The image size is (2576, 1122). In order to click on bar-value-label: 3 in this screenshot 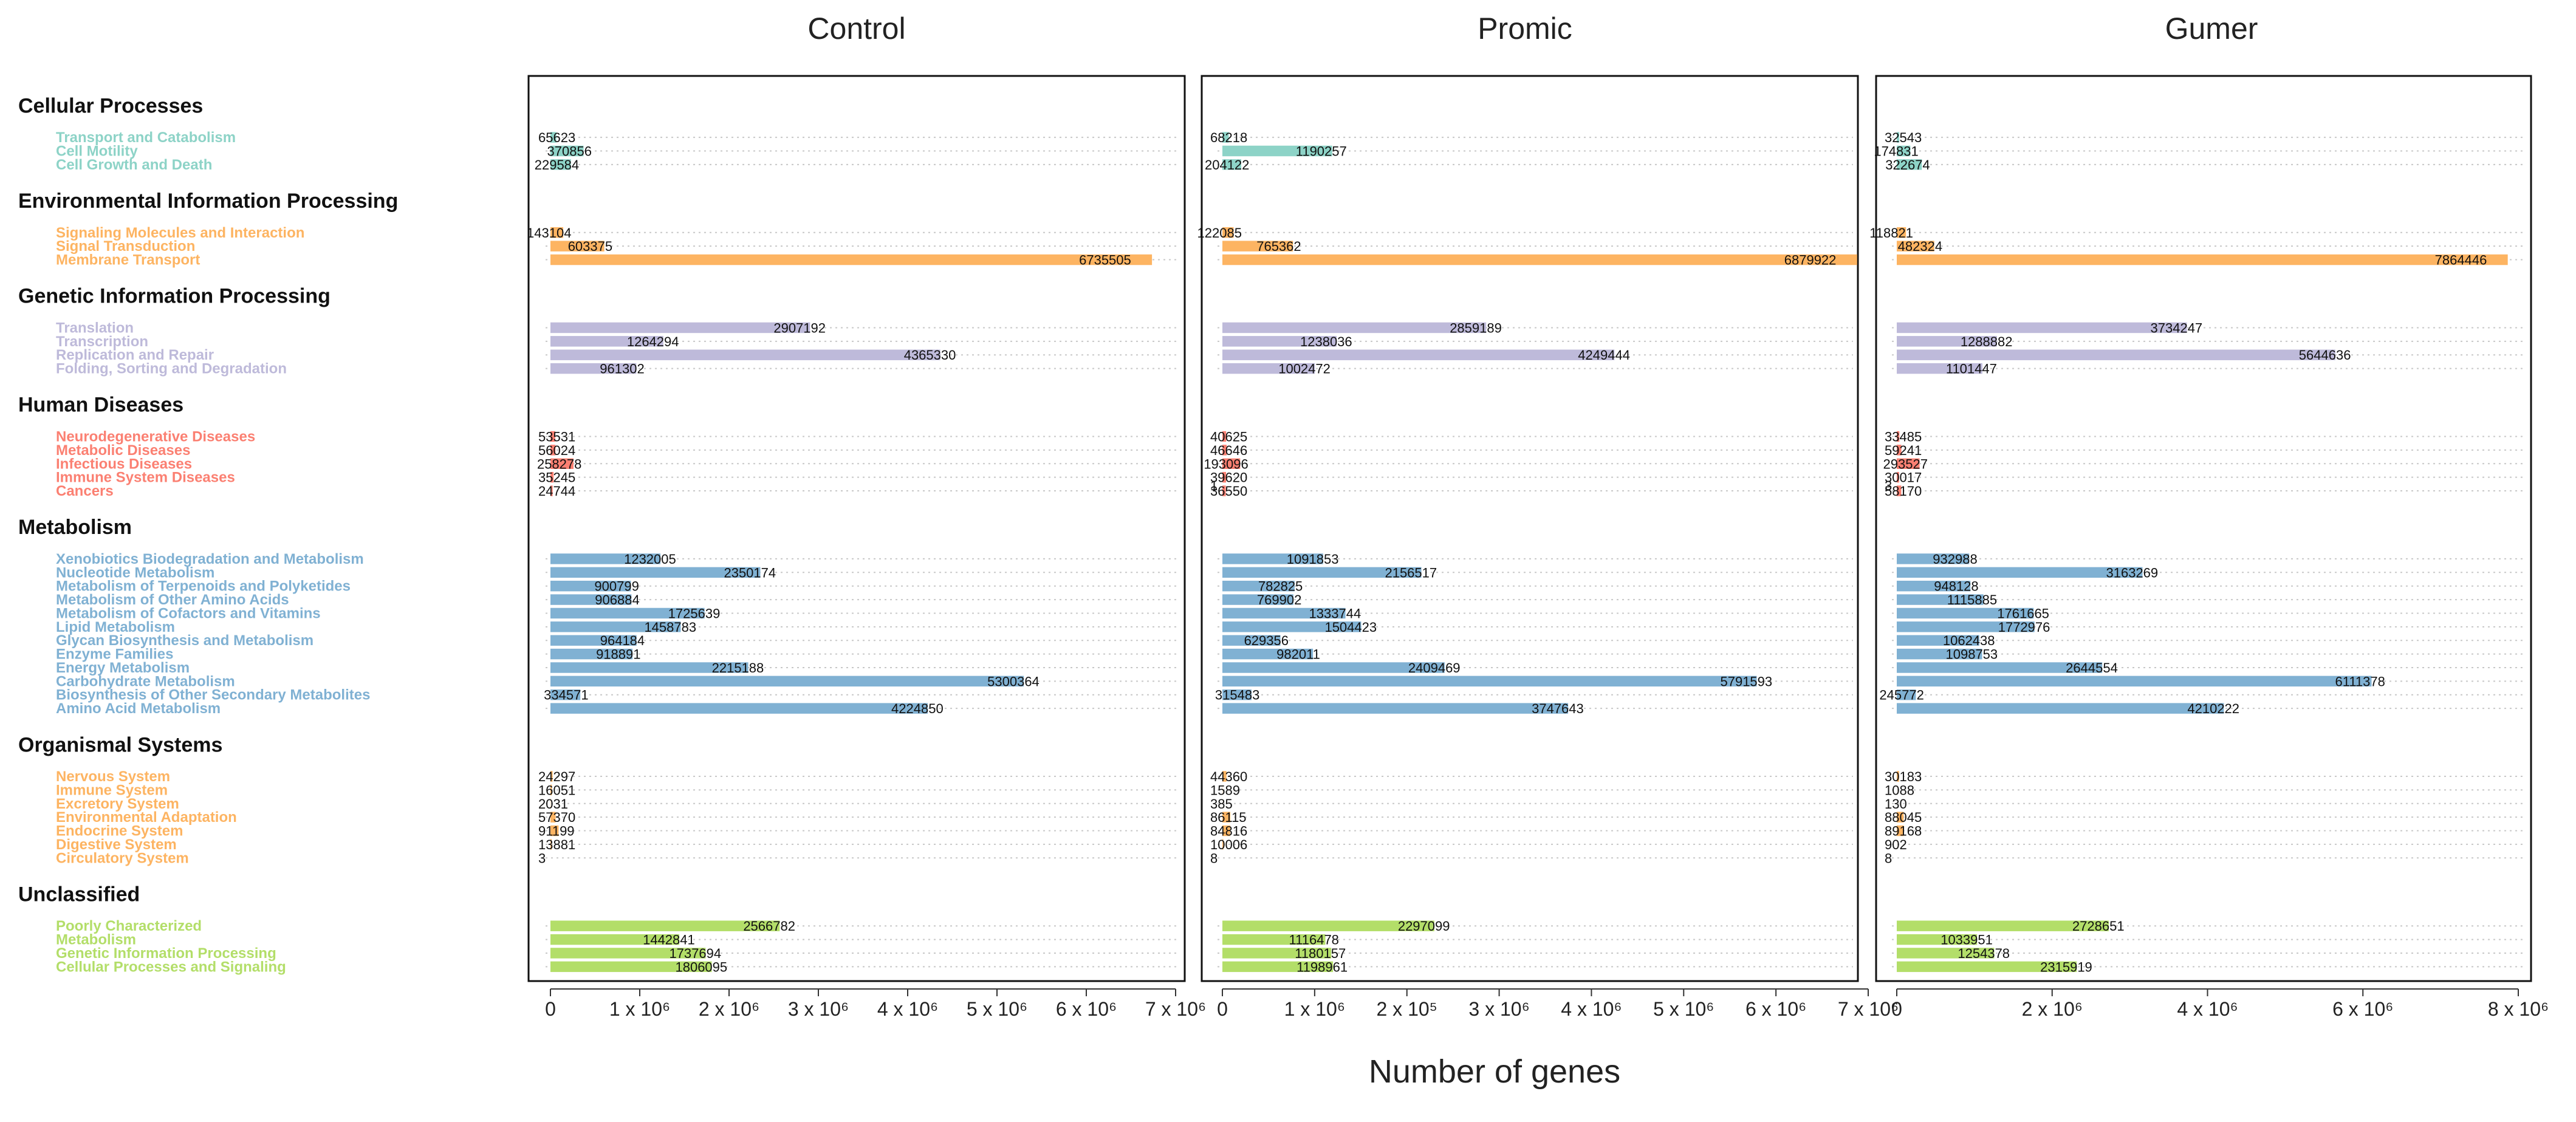, I will do `click(1888, 485)`.